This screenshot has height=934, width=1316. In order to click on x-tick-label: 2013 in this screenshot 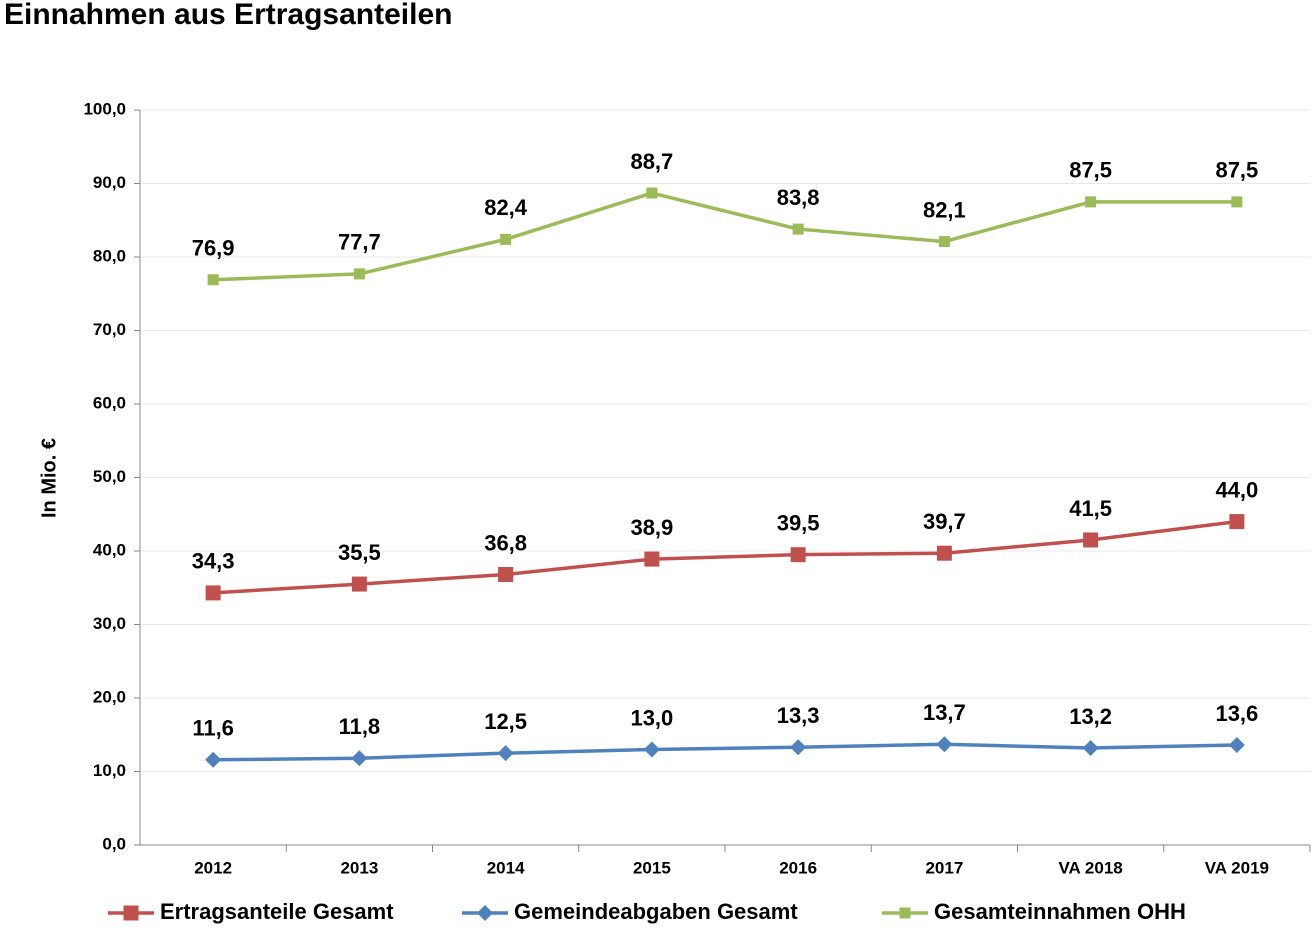, I will do `click(359, 867)`.